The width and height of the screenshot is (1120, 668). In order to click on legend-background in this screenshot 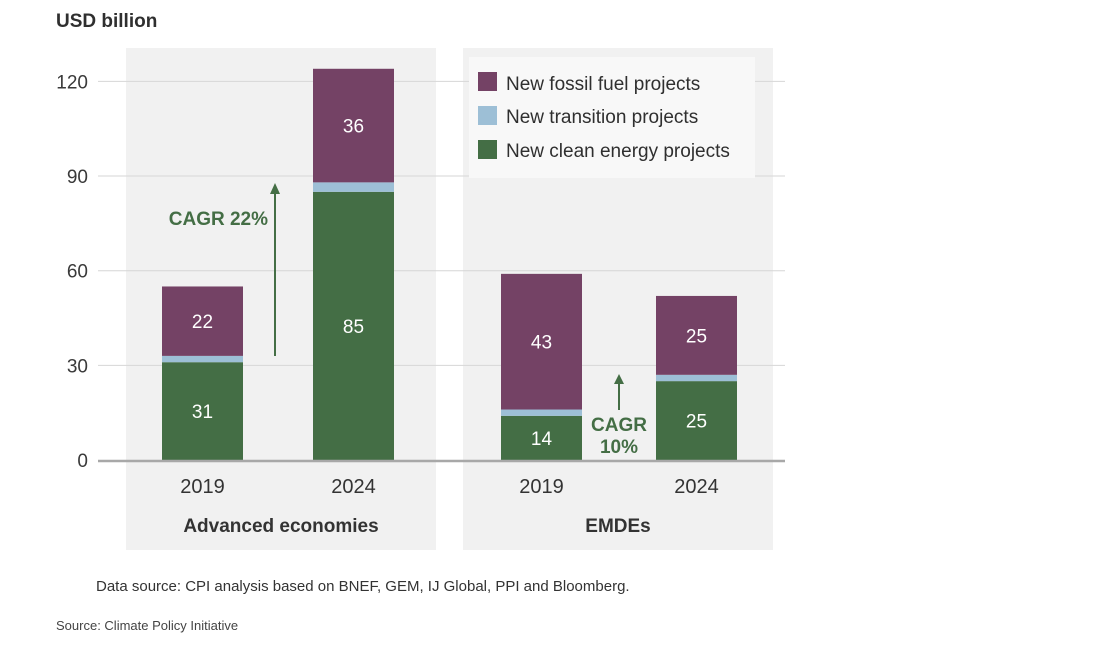, I will do `click(612, 117)`.